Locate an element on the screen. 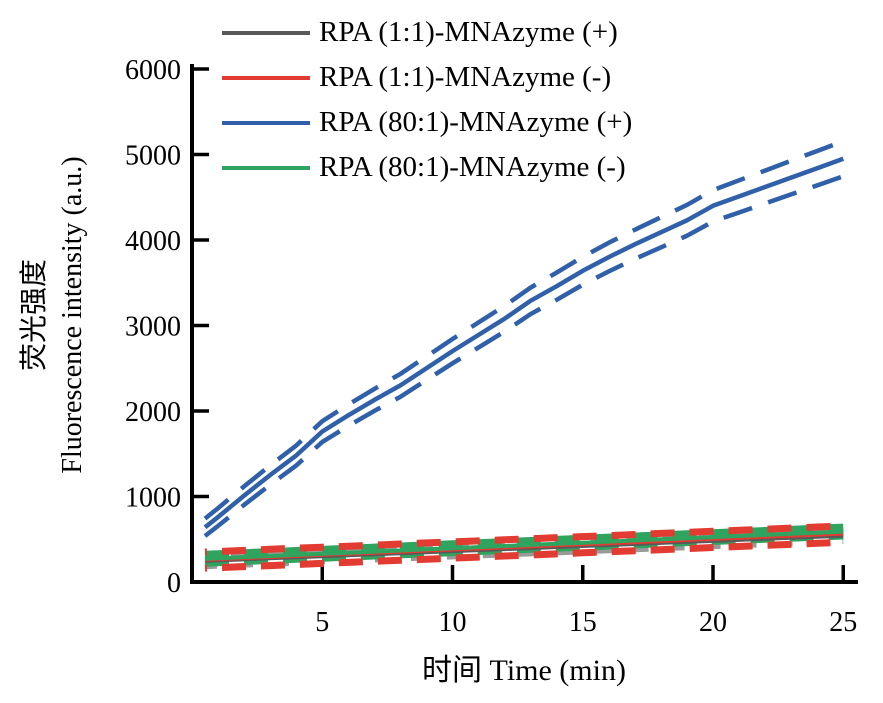 Image resolution: width=883 pixels, height=703 pixels. legend-label: RPA (1:1)-MNAzyme (+) is located at coordinates (468, 32).